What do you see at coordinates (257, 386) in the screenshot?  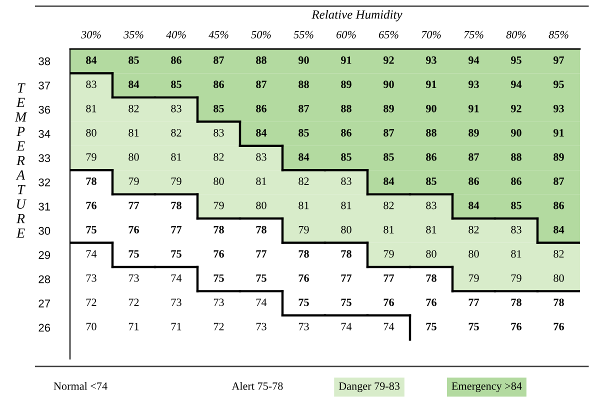 I see `text: Alert 75-78` at bounding box center [257, 386].